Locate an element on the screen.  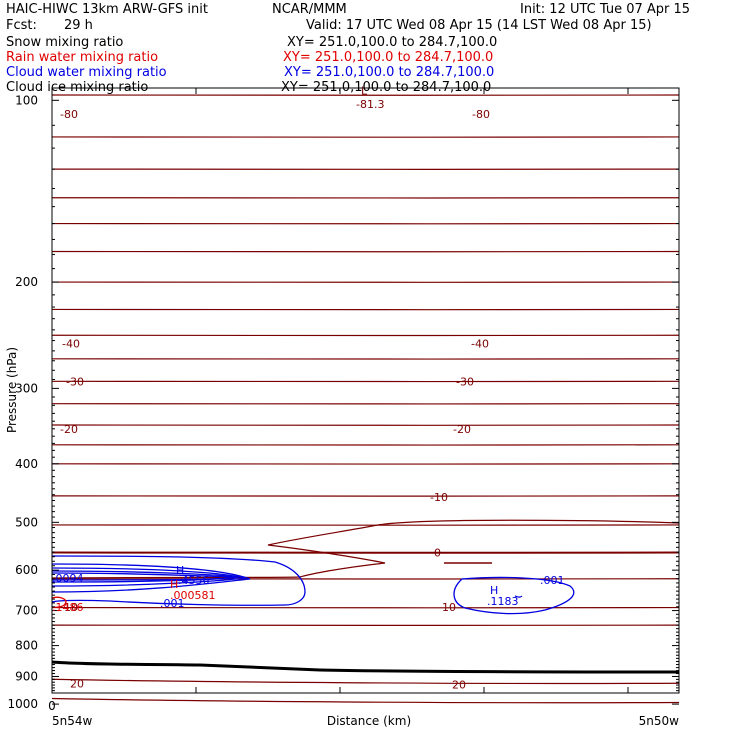
y-tick-label: 1000 is located at coordinates (22, 704).